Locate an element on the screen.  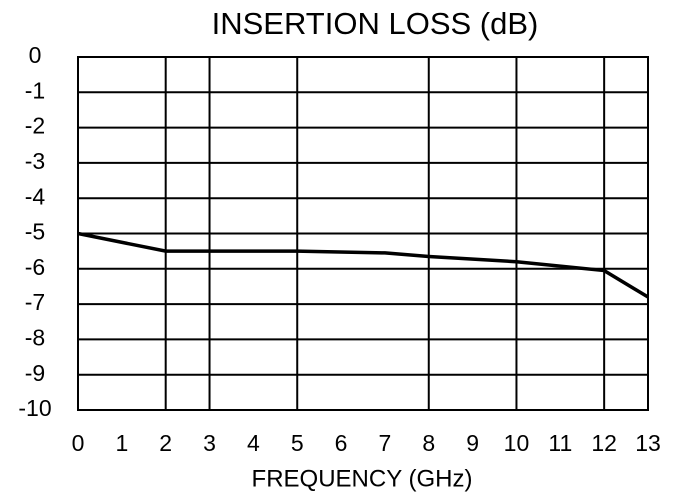
x-tick-label: 1 is located at coordinates (121, 443).